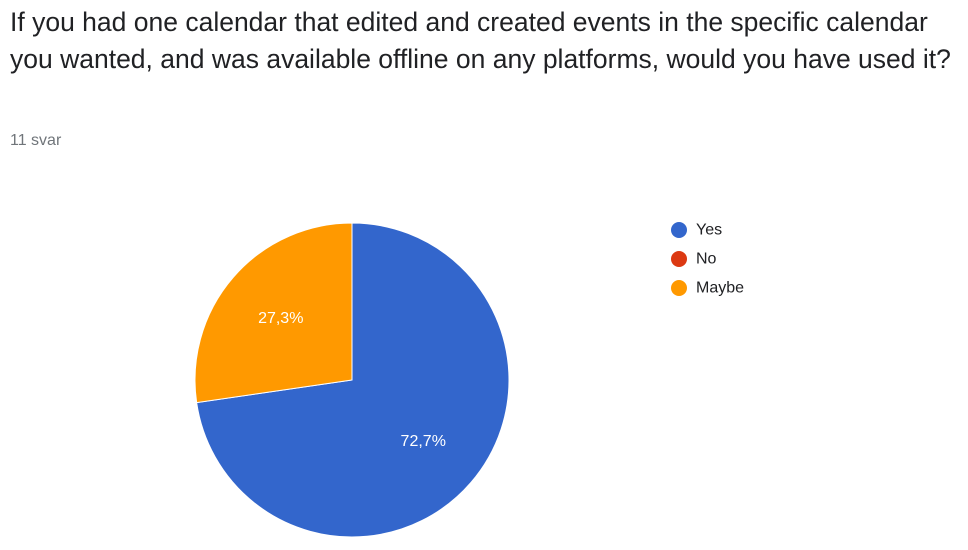  What do you see at coordinates (36, 140) in the screenshot?
I see `response-count: 11 svar` at bounding box center [36, 140].